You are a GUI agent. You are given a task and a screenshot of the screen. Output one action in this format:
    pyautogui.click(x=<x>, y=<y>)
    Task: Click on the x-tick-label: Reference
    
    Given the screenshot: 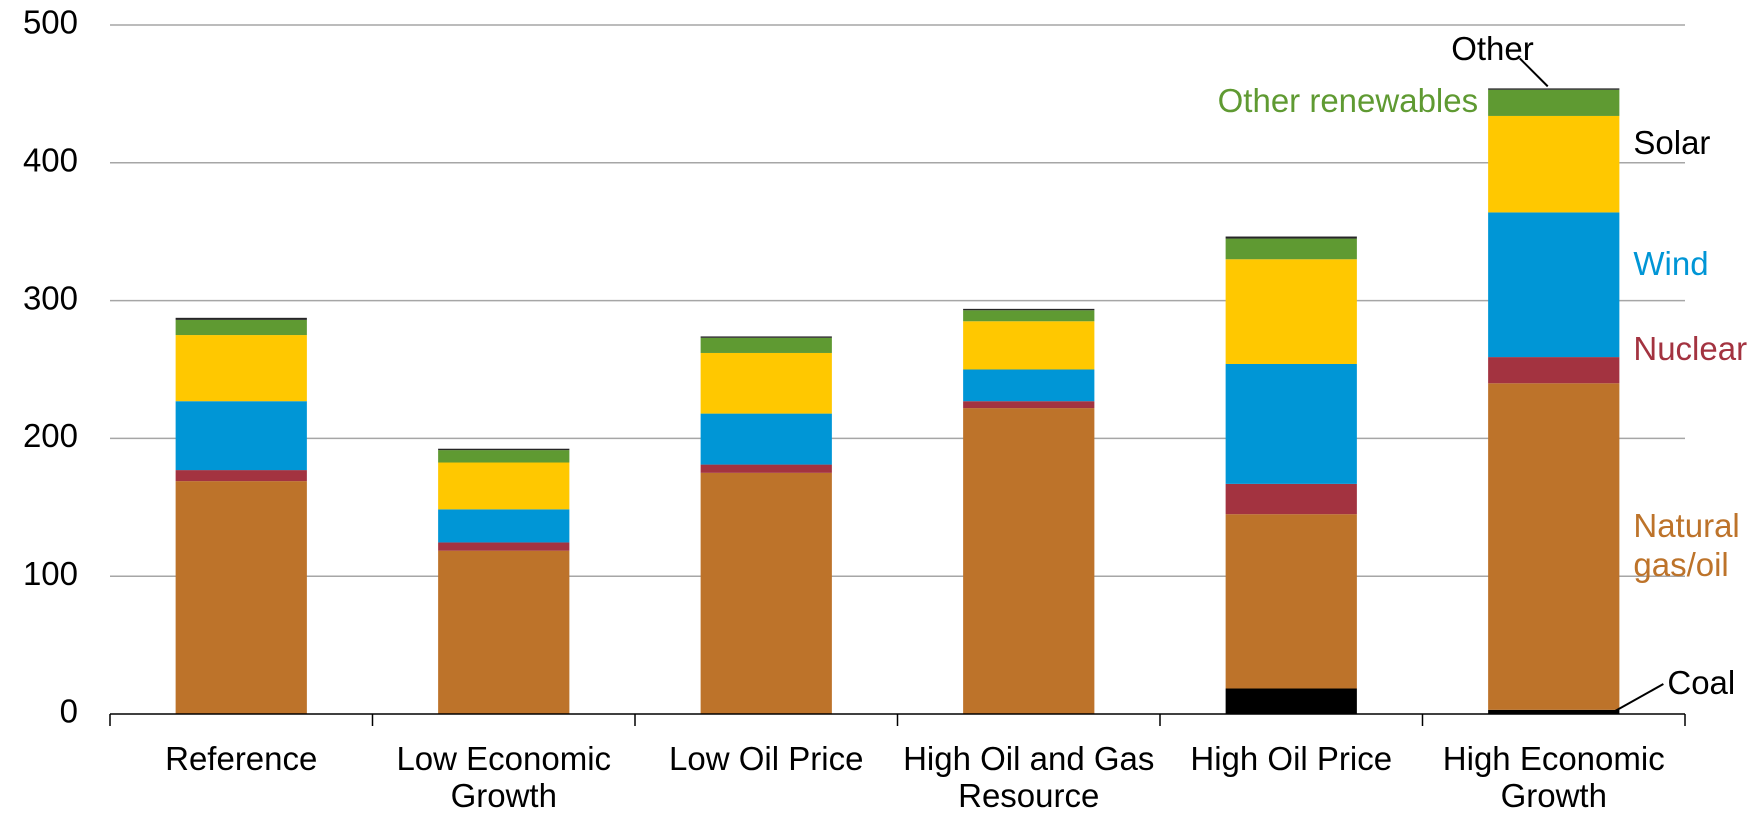 What is the action you would take?
    pyautogui.click(x=241, y=758)
    